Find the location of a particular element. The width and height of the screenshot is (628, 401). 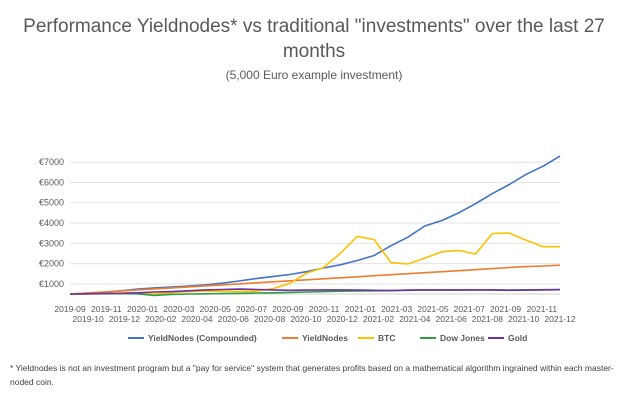

x-tick-label: 2021-11 is located at coordinates (542, 309).